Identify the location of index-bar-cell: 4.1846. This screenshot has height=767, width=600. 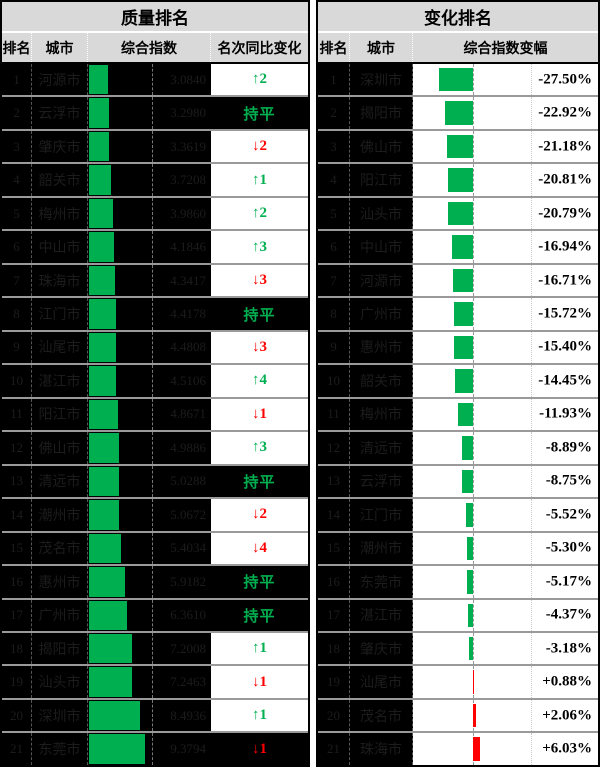
(149, 247).